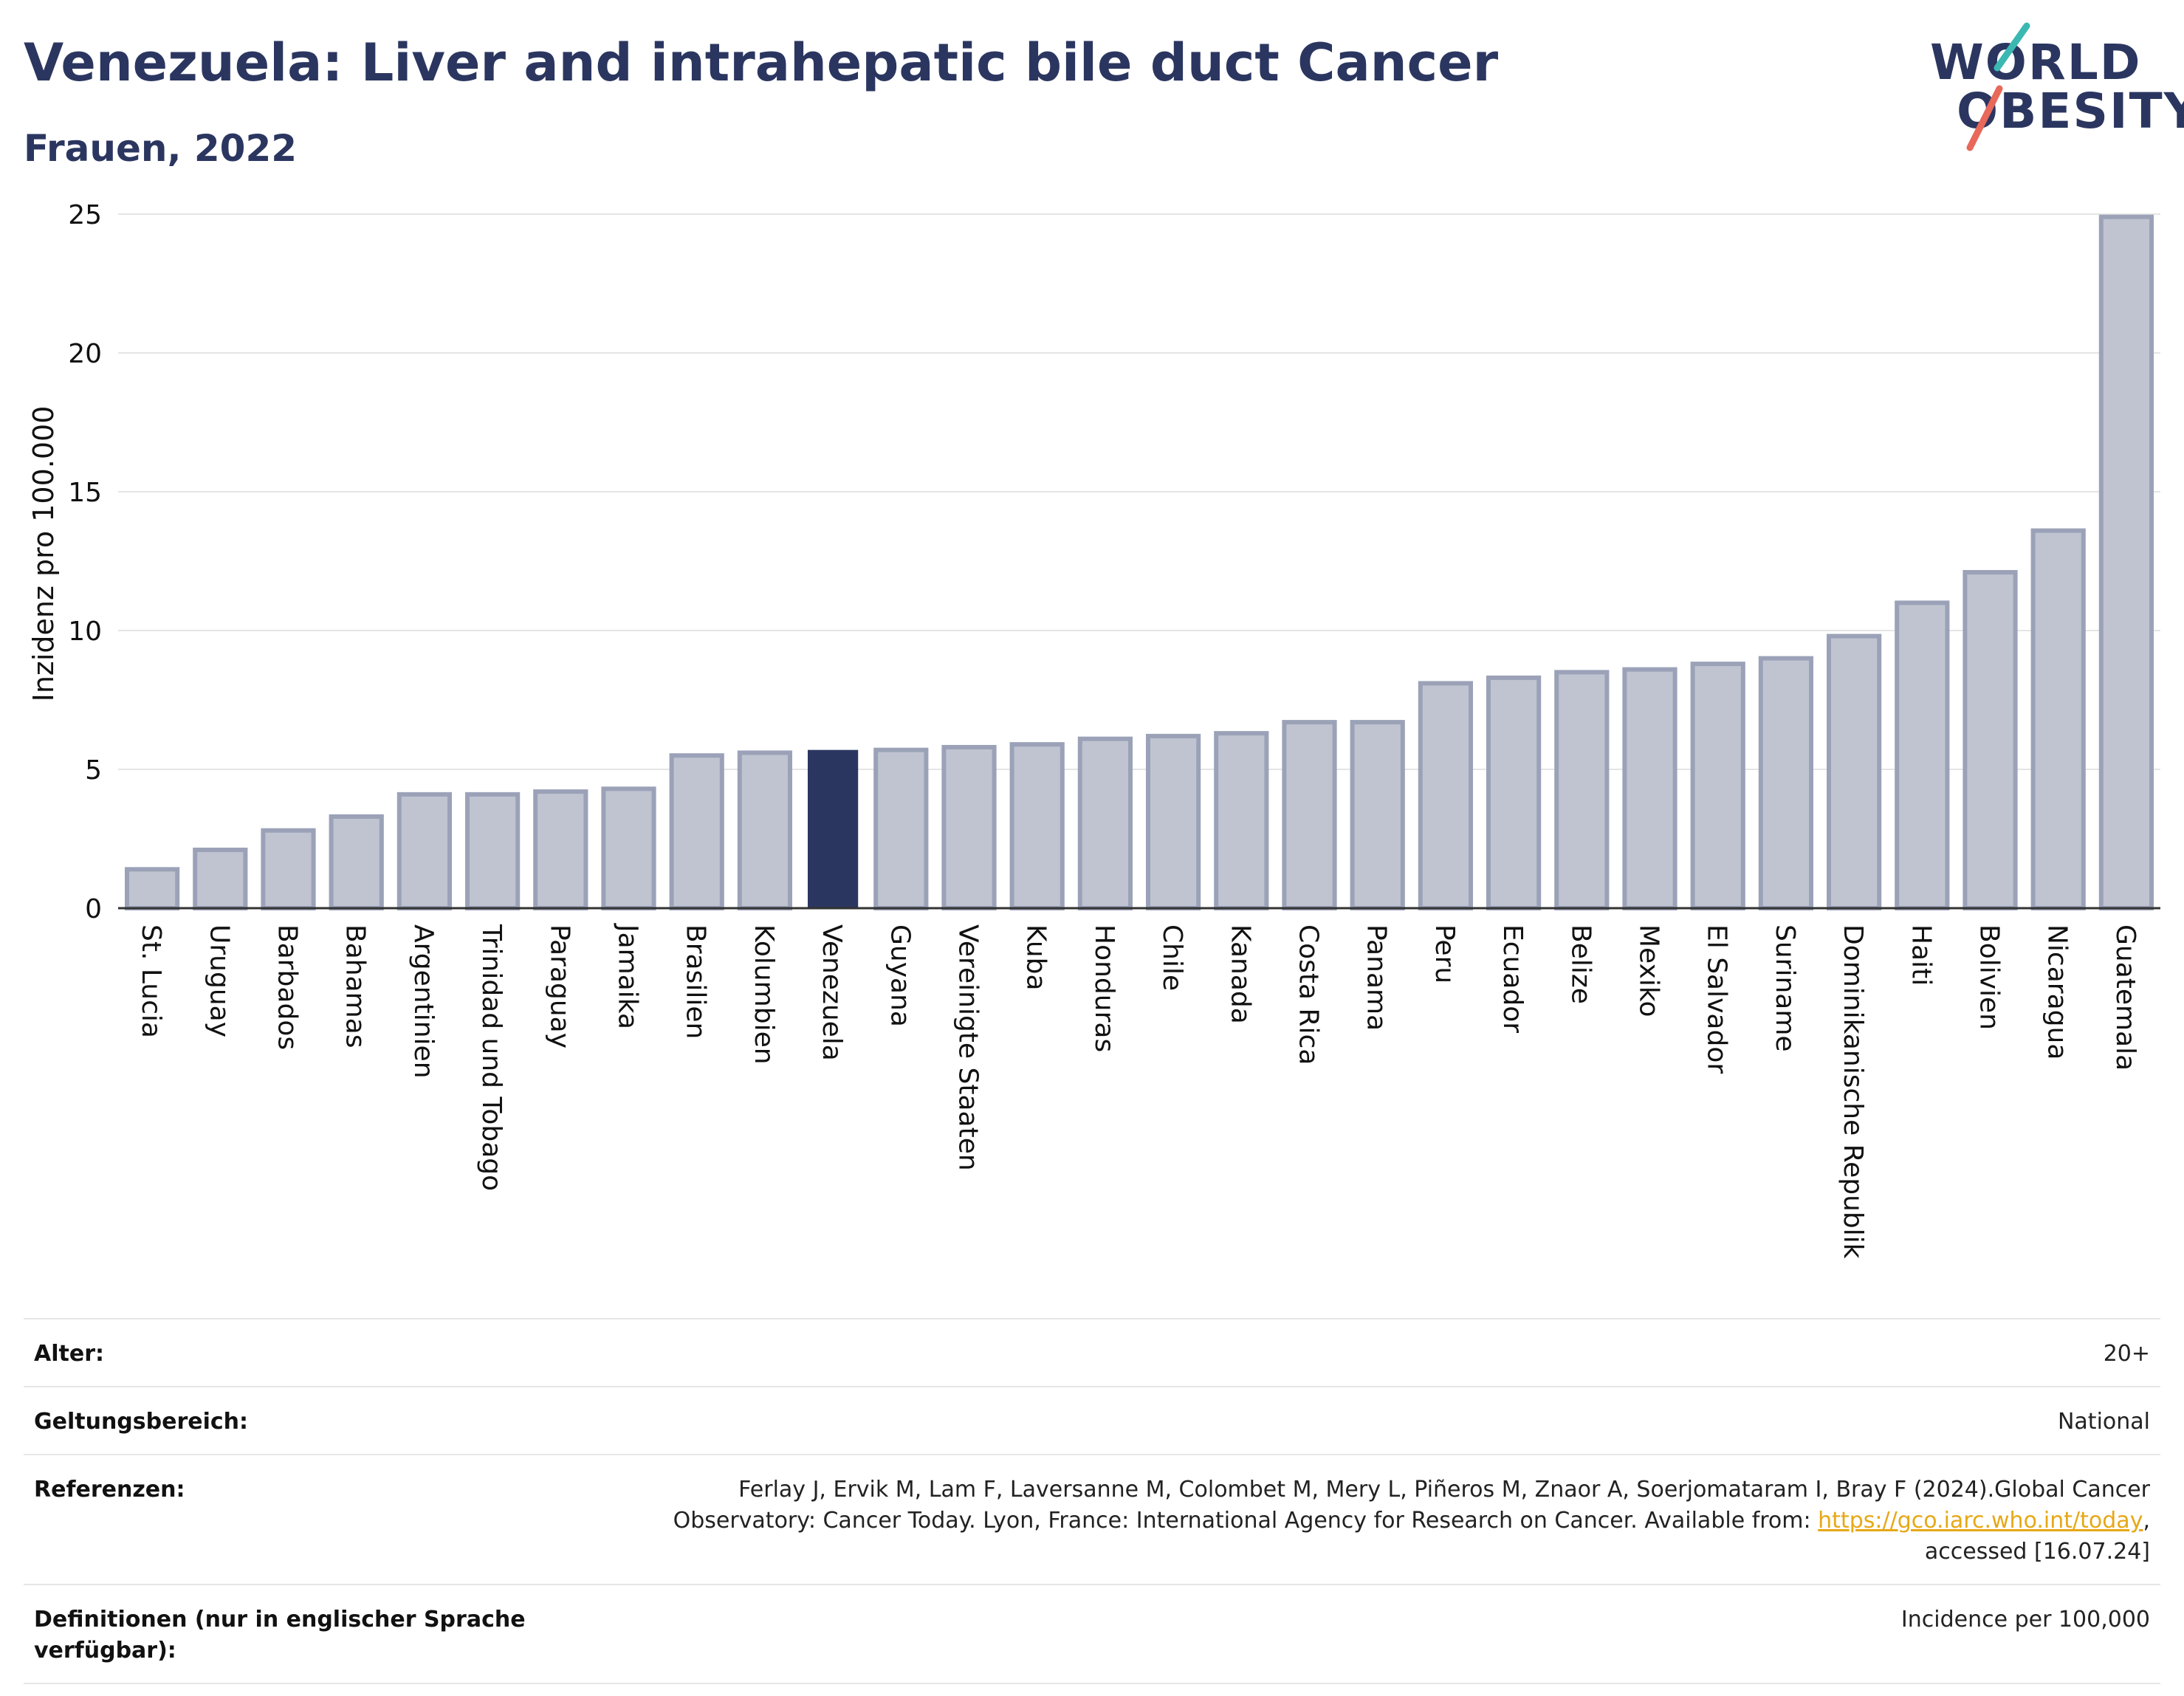 Image resolution: width=2184 pixels, height=1696 pixels. What do you see at coordinates (1446, 795) in the screenshot?
I see `bar-peru` at bounding box center [1446, 795].